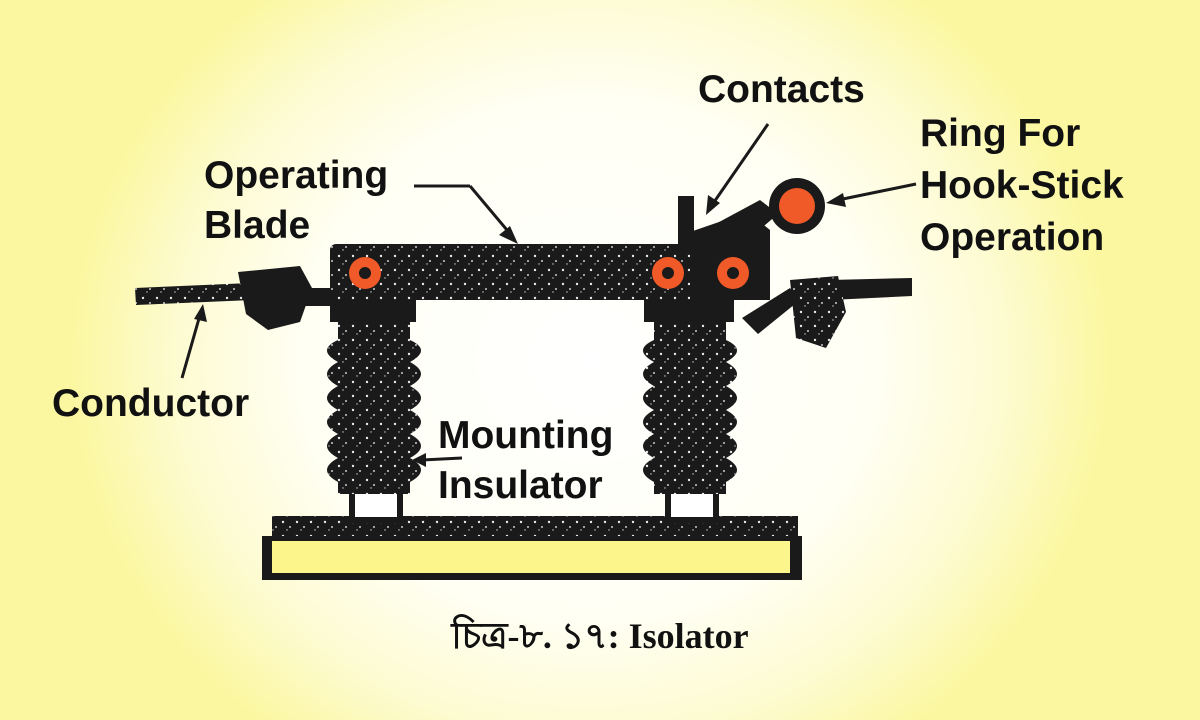 The image size is (1200, 720). What do you see at coordinates (690, 409) in the screenshot?
I see `right-insulator` at bounding box center [690, 409].